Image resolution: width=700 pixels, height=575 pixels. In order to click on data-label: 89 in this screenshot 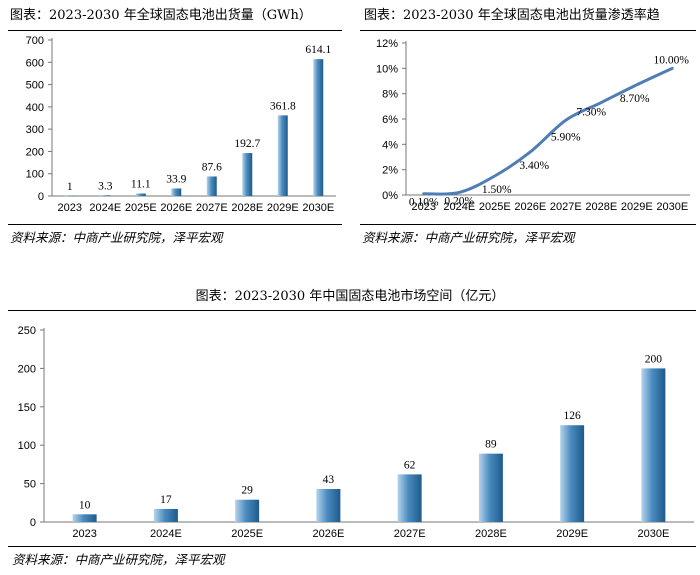, I will do `click(491, 445)`.